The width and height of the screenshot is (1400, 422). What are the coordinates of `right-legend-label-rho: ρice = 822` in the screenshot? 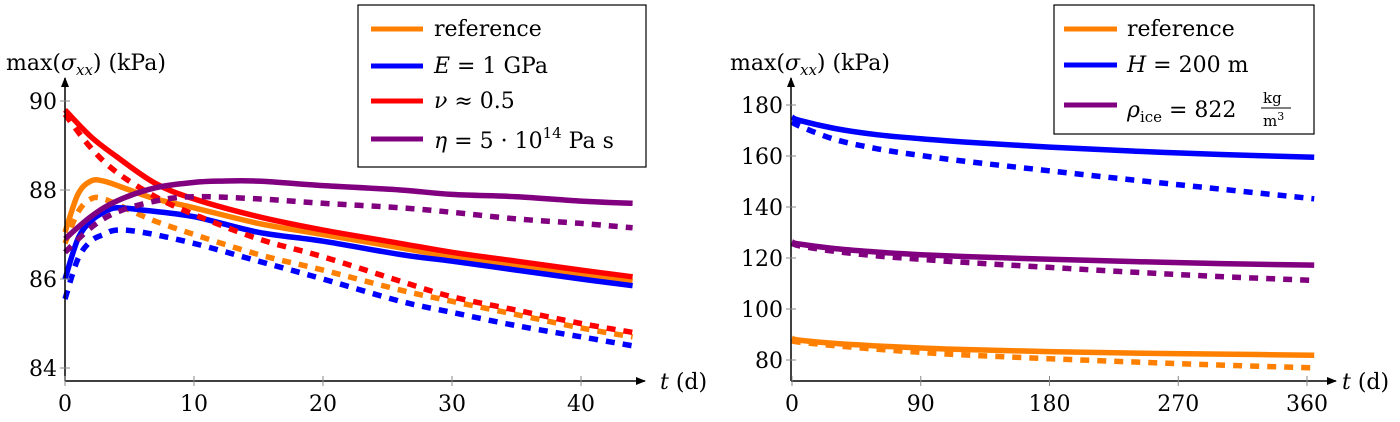 It's located at (1181, 112).